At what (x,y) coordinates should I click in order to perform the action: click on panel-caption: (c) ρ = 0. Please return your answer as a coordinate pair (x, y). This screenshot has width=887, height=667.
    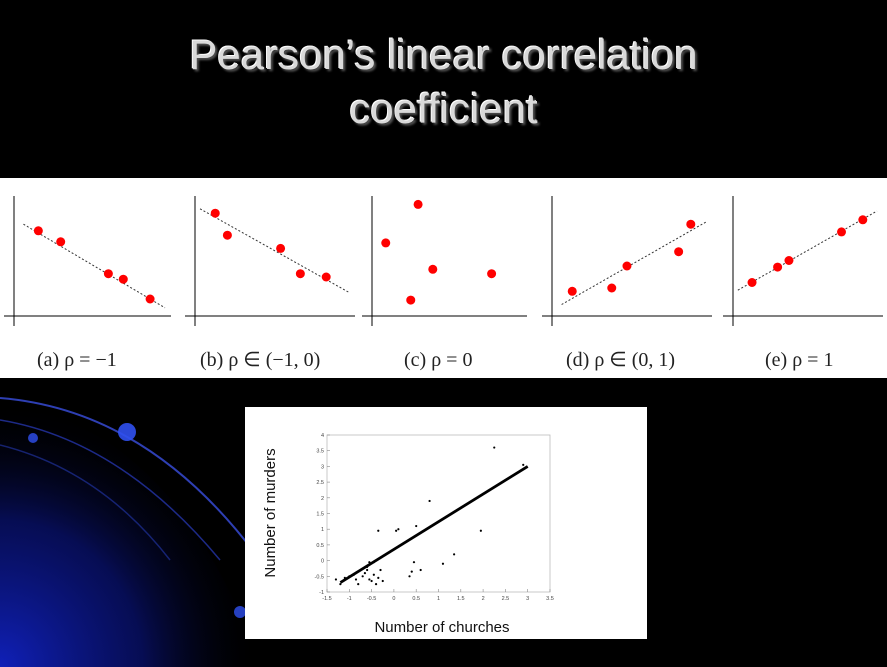
    Looking at the image, I should click on (438, 360).